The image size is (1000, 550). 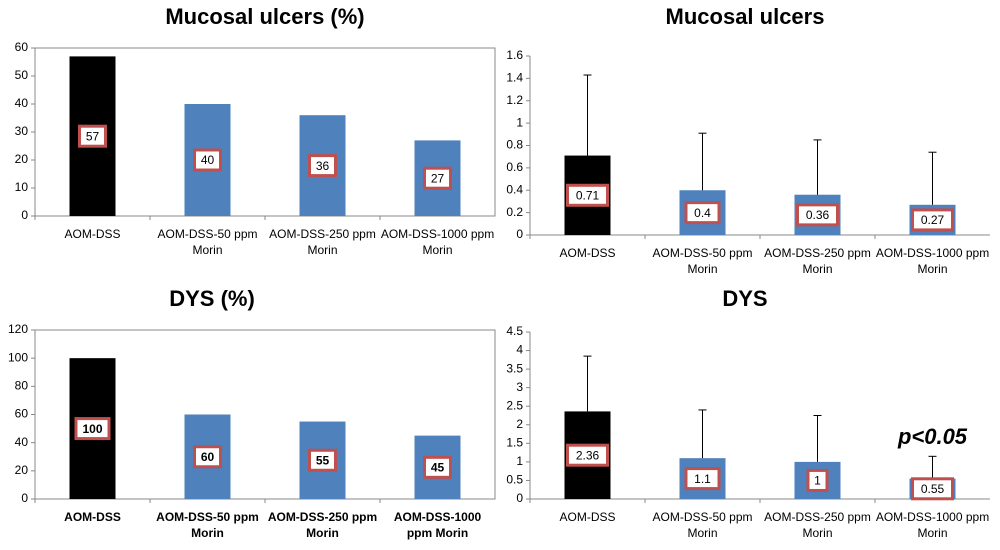 I want to click on y-tick-label: 10, so click(x=22, y=187).